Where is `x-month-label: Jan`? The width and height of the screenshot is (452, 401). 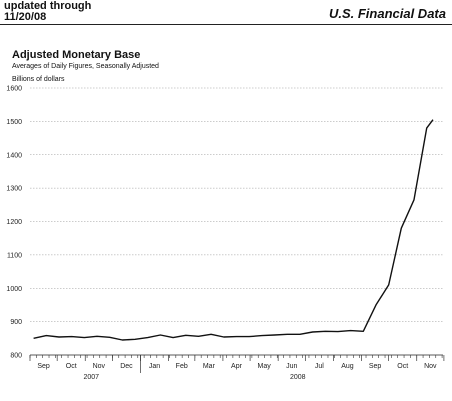
x-month-label: Jan is located at coordinates (154, 366).